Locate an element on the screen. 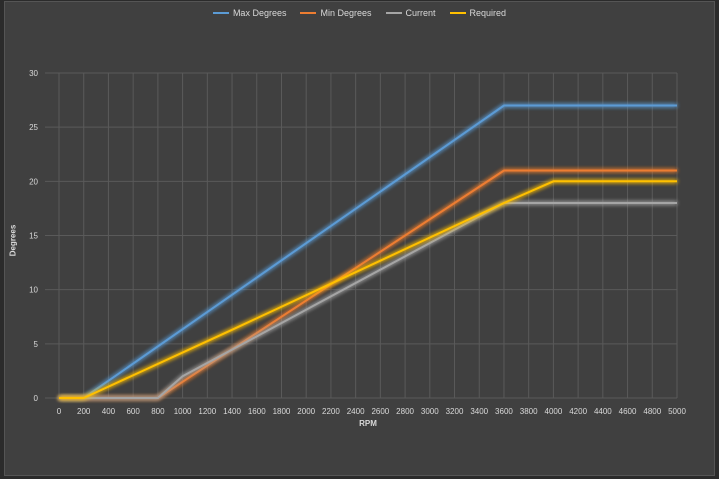  x-tick-label: 1000 is located at coordinates (183, 411).